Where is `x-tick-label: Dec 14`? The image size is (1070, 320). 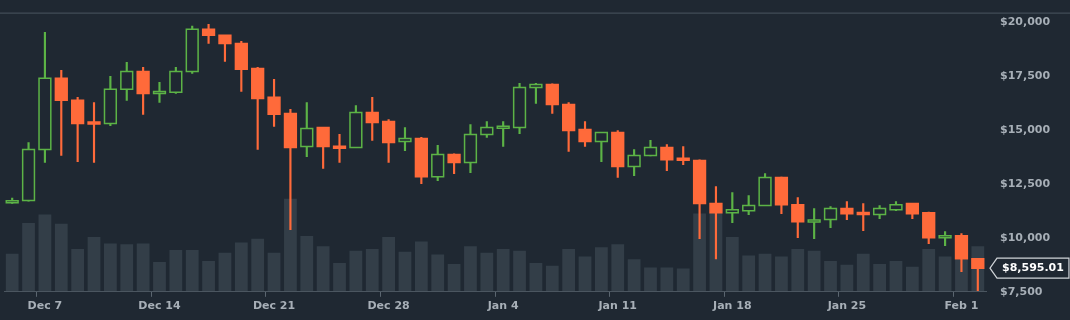 x-tick-label: Dec 14 is located at coordinates (159, 306).